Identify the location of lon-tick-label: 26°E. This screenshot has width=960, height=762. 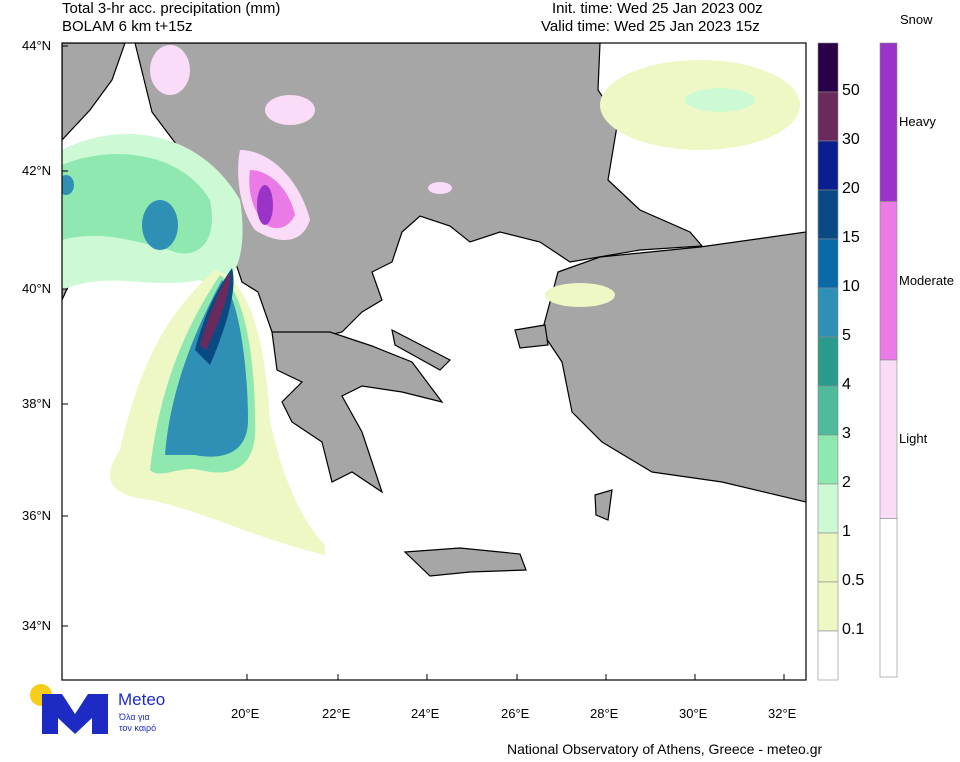
(515, 713).